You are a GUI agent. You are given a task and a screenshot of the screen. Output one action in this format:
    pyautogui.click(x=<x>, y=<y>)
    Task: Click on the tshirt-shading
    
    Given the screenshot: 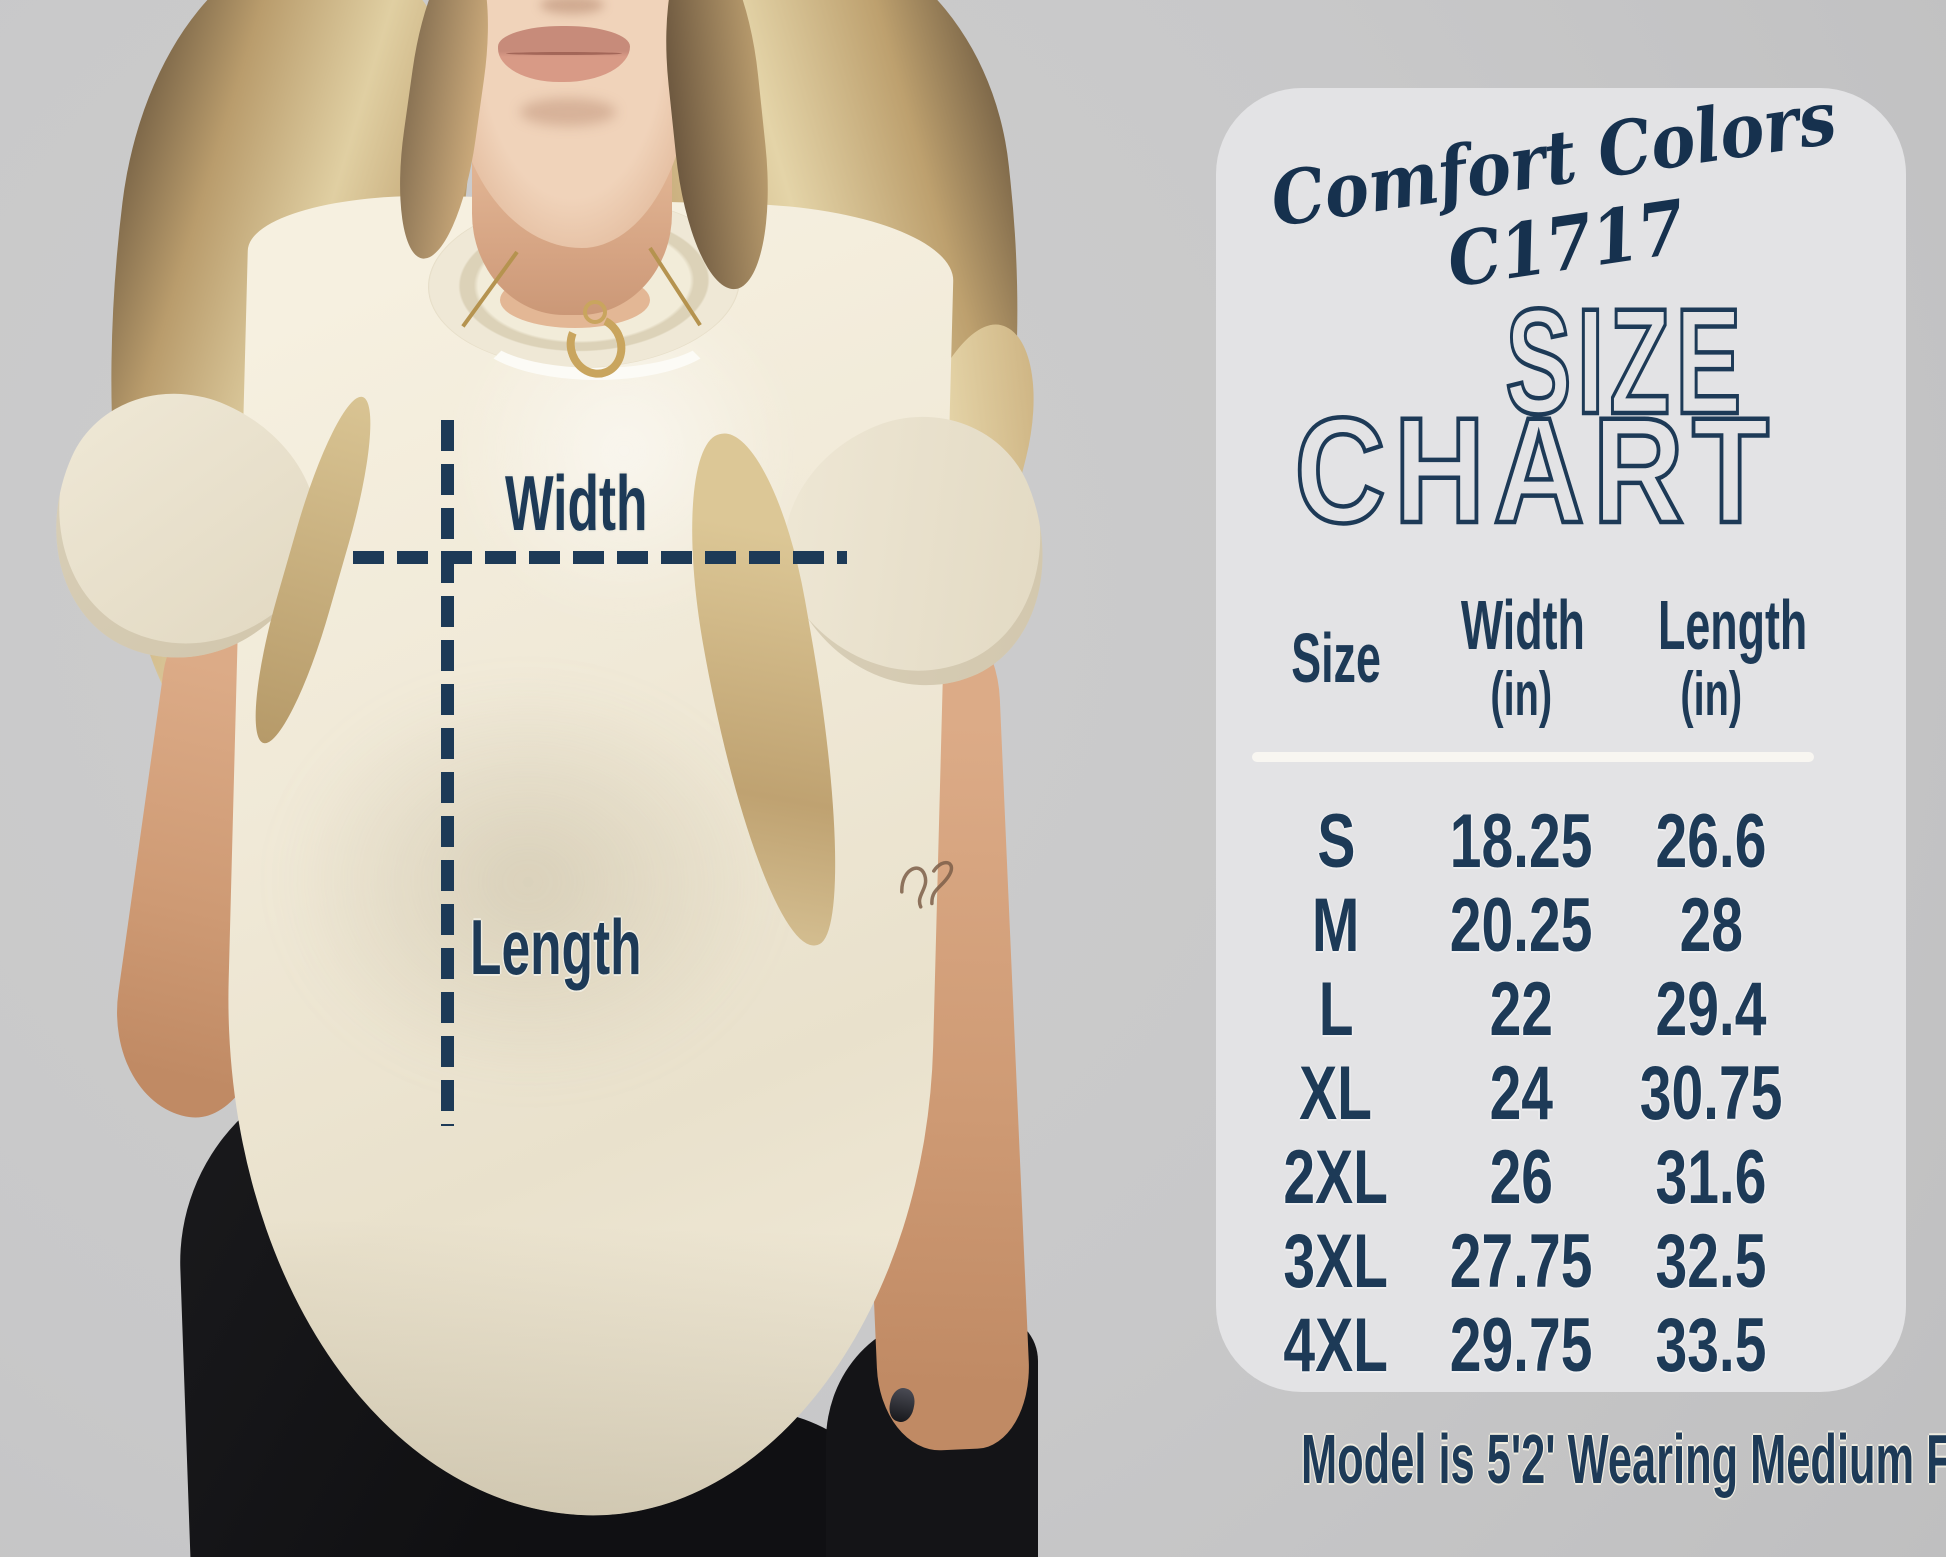 What is the action you would take?
    pyautogui.click(x=528, y=882)
    